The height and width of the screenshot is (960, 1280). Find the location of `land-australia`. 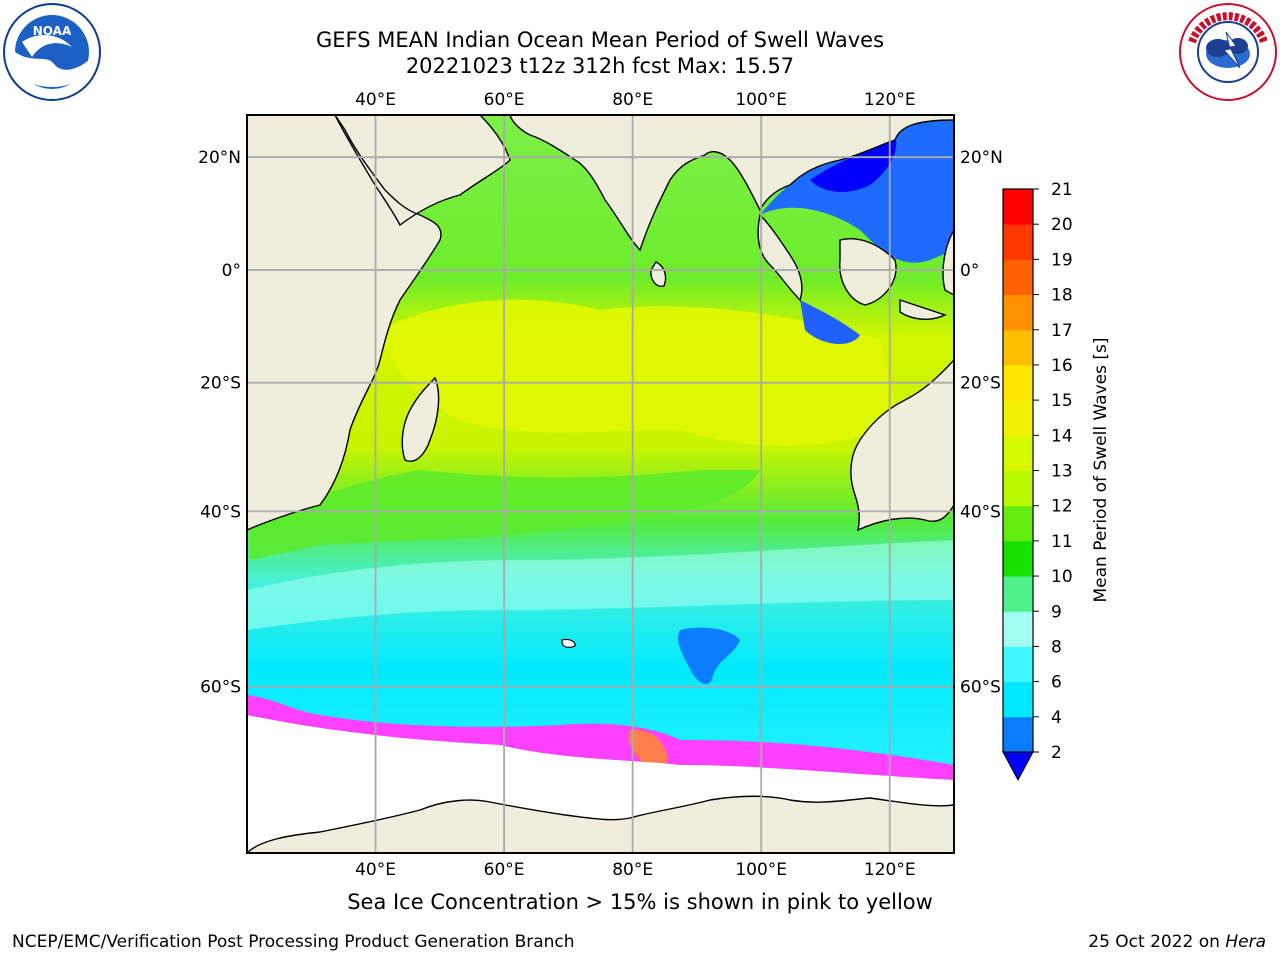

land-australia is located at coordinates (902, 445).